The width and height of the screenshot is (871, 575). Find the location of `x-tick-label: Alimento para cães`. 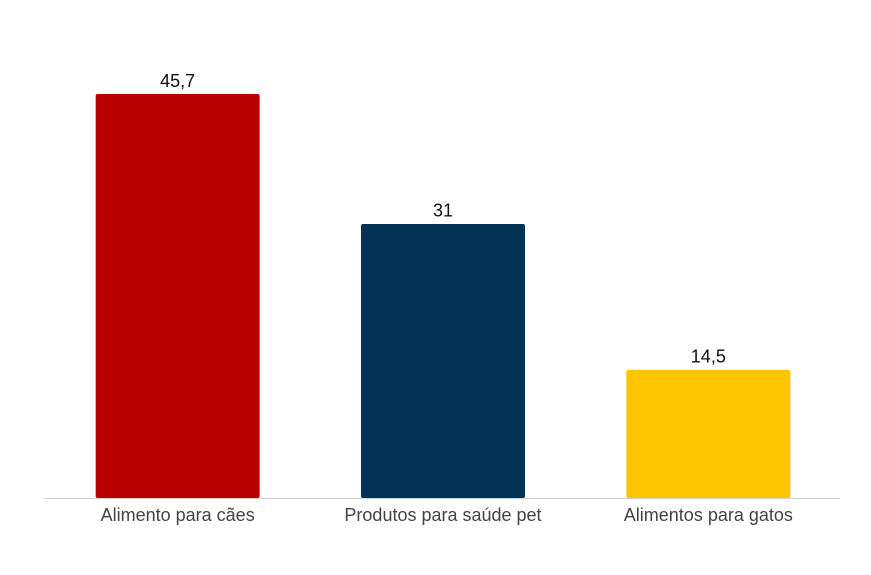

x-tick-label: Alimento para cães is located at coordinates (178, 515).